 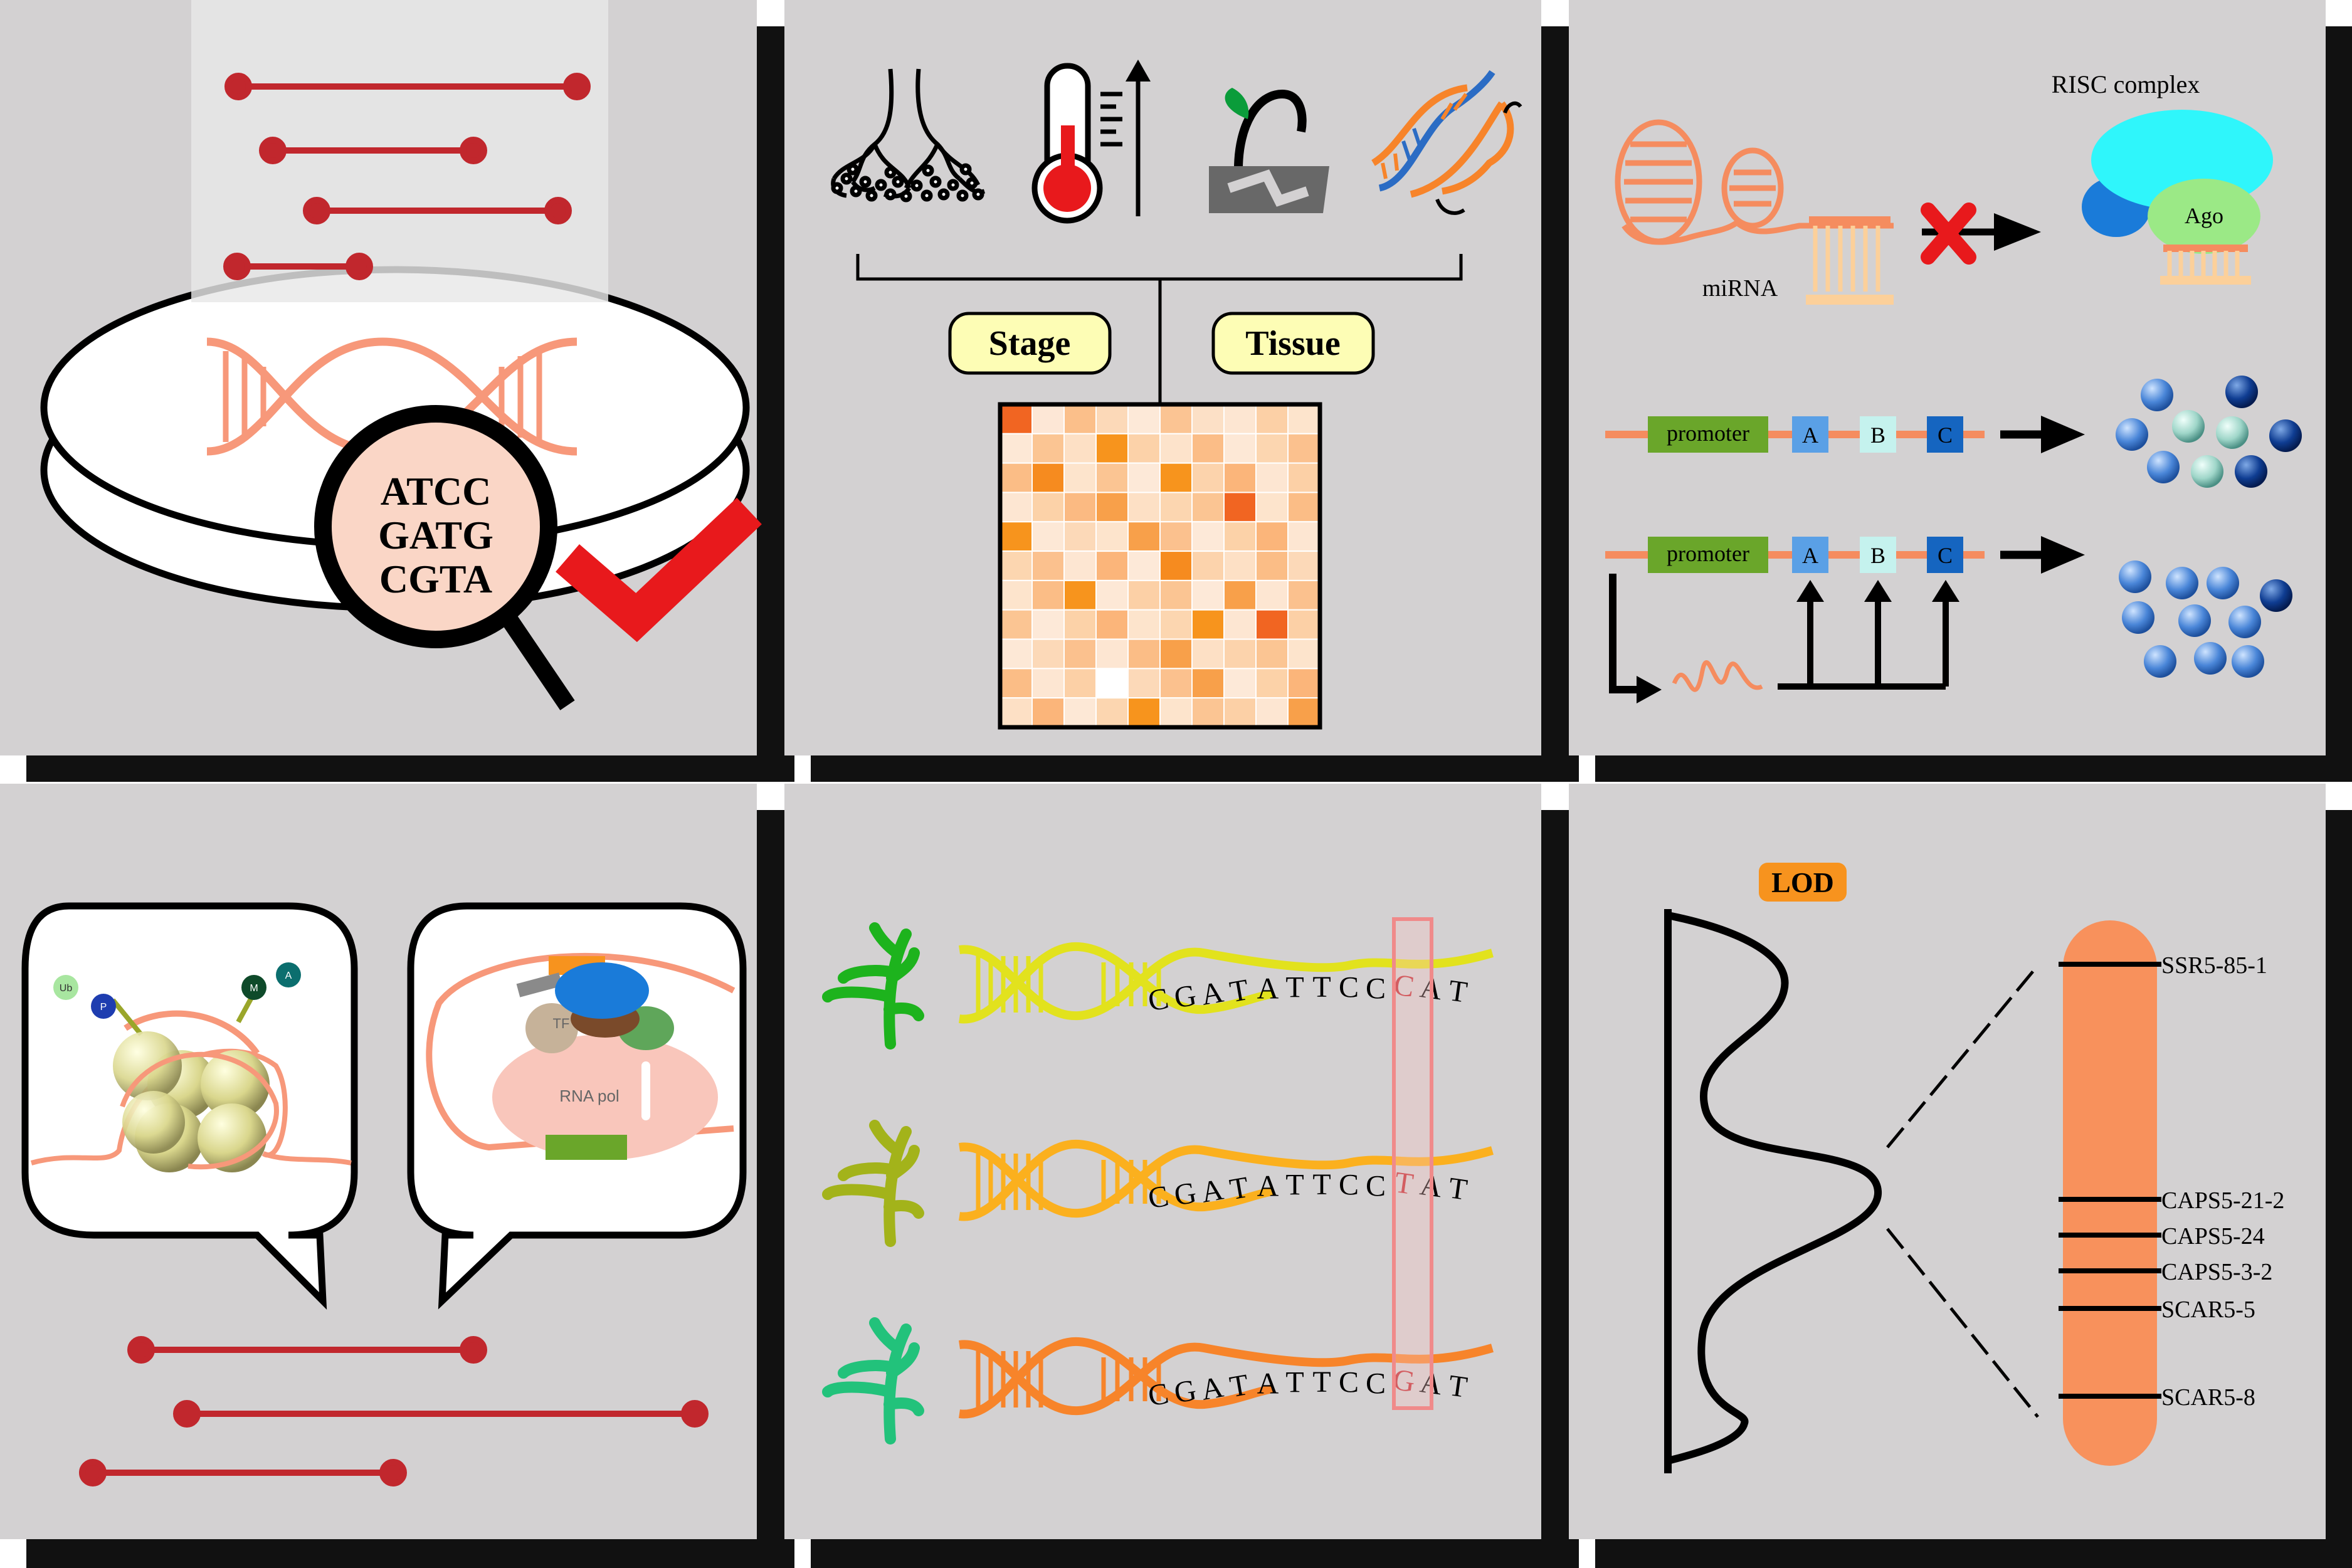 What do you see at coordinates (401, 355) in the screenshot?
I see `panel-1-sequencing: ATCC GATG CGTA` at bounding box center [401, 355].